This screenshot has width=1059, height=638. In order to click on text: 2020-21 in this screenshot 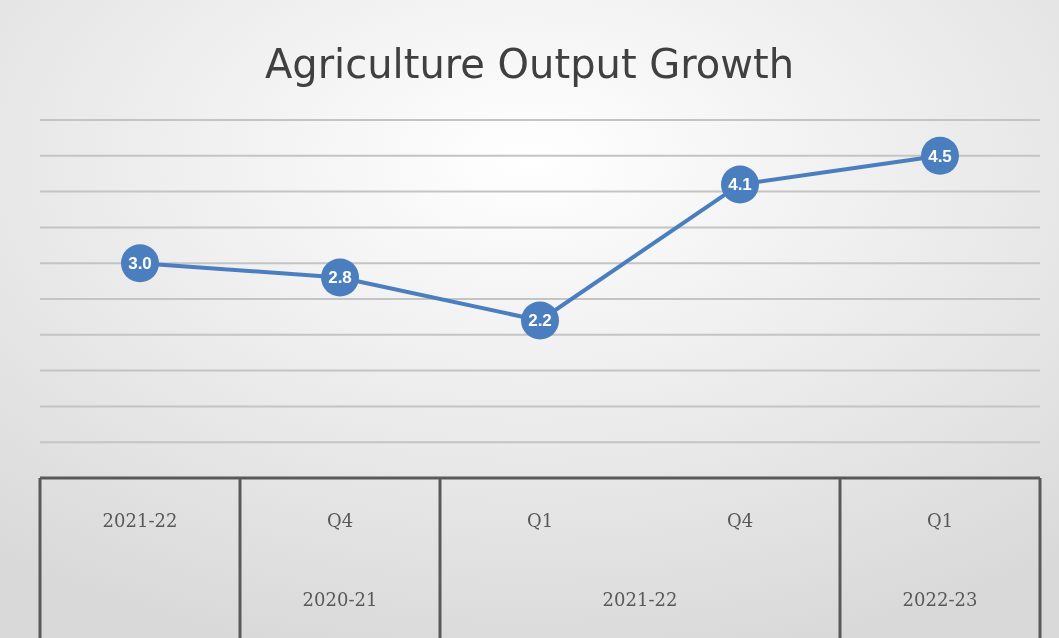, I will do `click(340, 599)`.